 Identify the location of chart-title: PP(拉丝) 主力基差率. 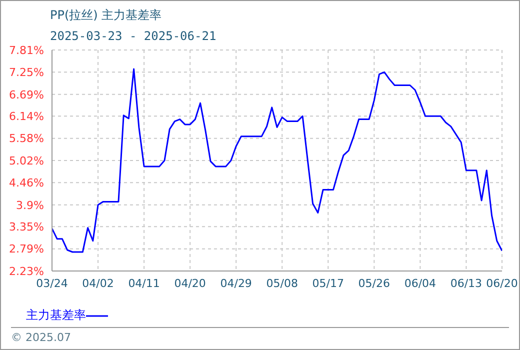
(106, 15).